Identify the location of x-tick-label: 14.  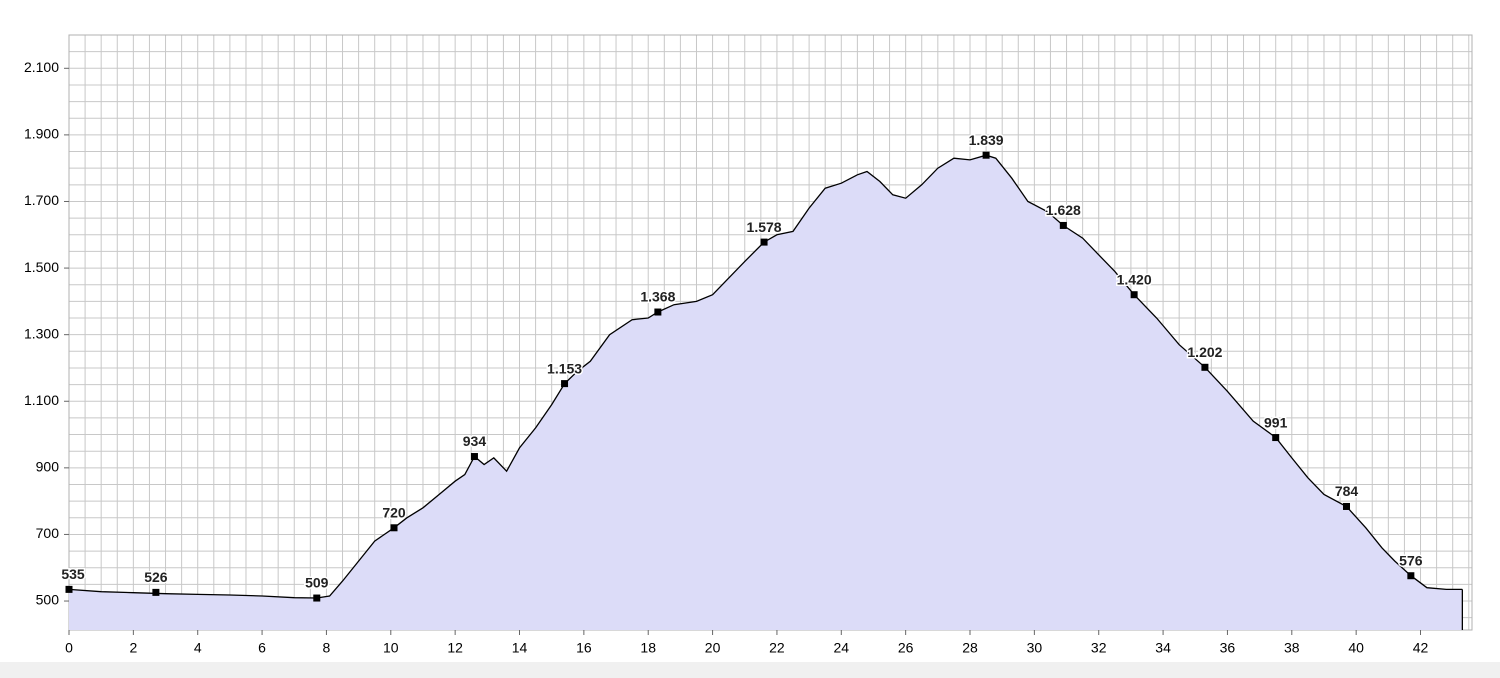
(520, 648).